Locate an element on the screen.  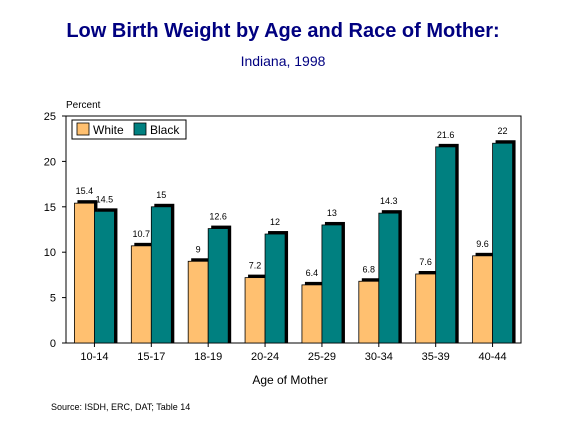
legend: White Black is located at coordinates (129, 129).